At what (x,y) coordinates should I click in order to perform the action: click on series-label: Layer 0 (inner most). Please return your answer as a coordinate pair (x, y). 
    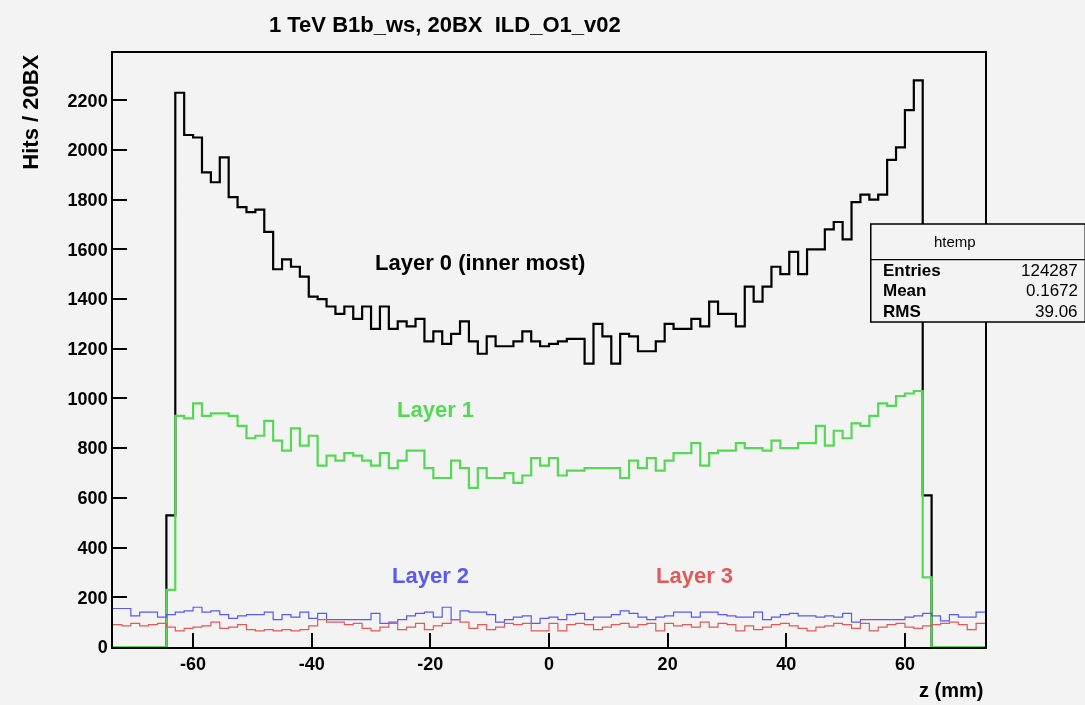
    Looking at the image, I should click on (480, 262).